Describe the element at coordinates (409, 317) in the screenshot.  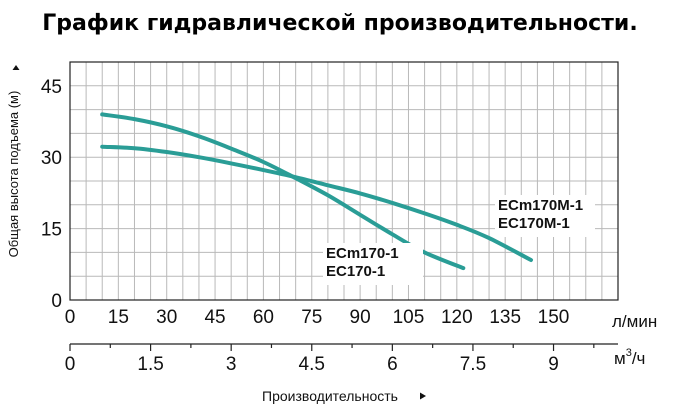
I see `x-tick-label: 105` at that location.